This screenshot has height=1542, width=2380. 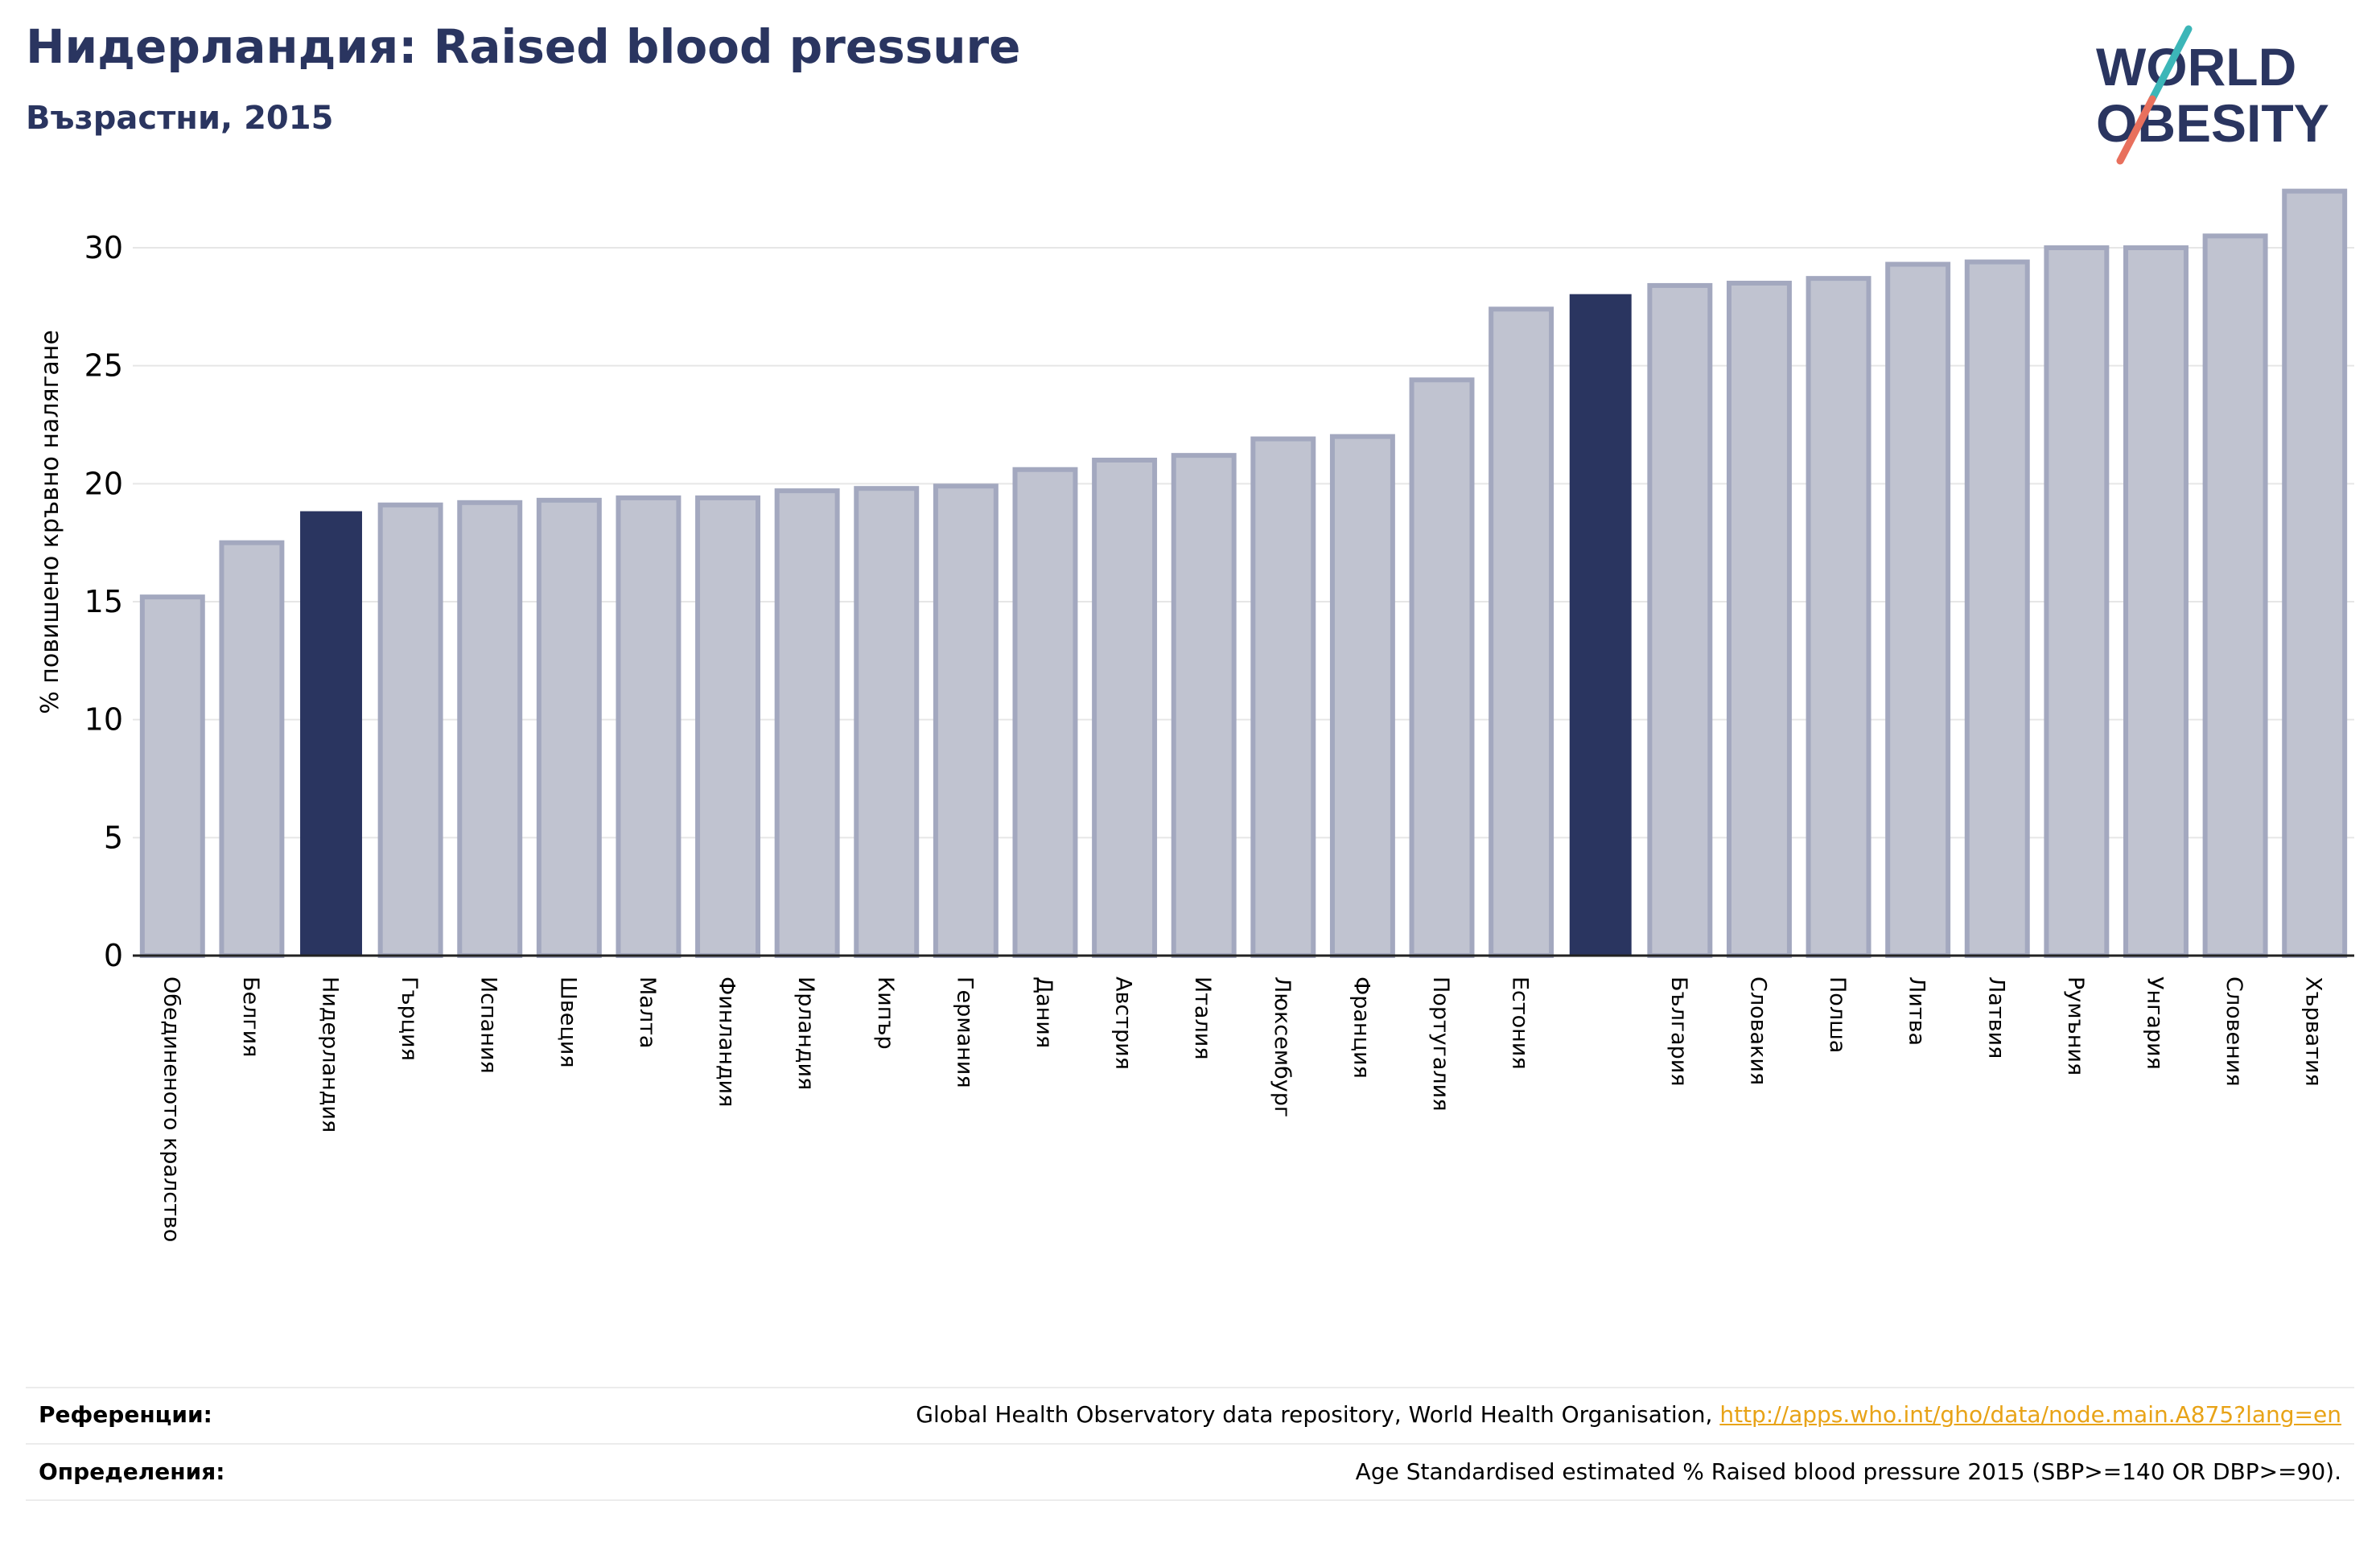 I want to click on x-tick-label: Финландия, so click(x=726, y=1042).